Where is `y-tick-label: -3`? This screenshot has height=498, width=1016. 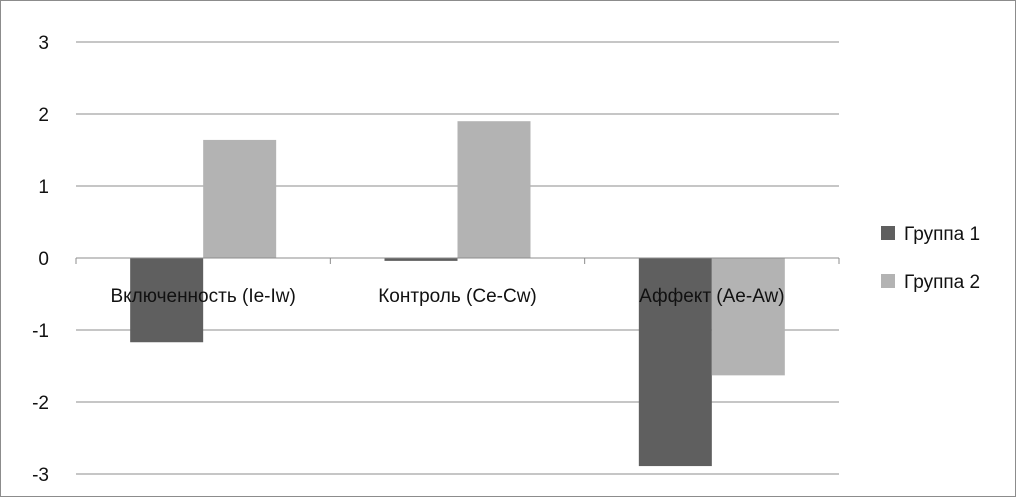
y-tick-label: -3 is located at coordinates (40, 475).